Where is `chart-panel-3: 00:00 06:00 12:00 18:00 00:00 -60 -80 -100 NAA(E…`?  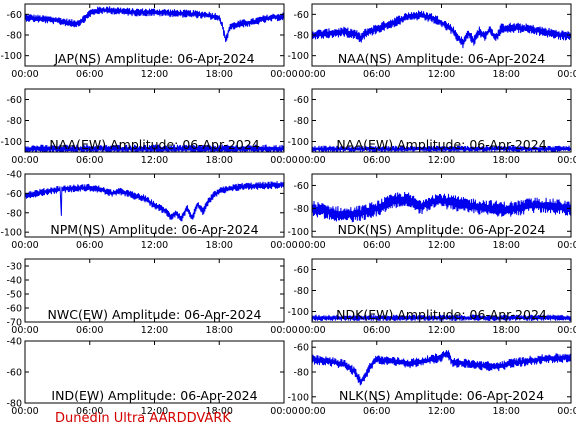
chart-panel-3: 00:00 06:00 12:00 18:00 00:00 -60 -80 -100 NAA(E… is located at coordinates (149, 127).